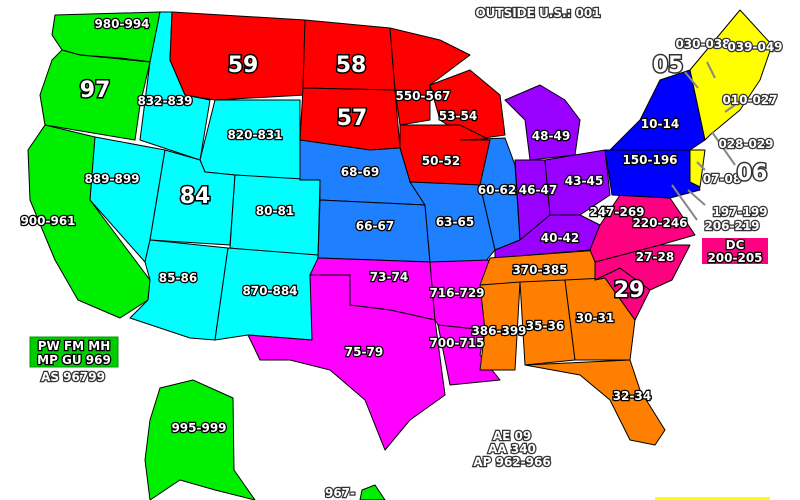 The width and height of the screenshot is (800, 500). Describe the element at coordinates (712, 498) in the screenshot. I see `pr-vi-bg` at that location.